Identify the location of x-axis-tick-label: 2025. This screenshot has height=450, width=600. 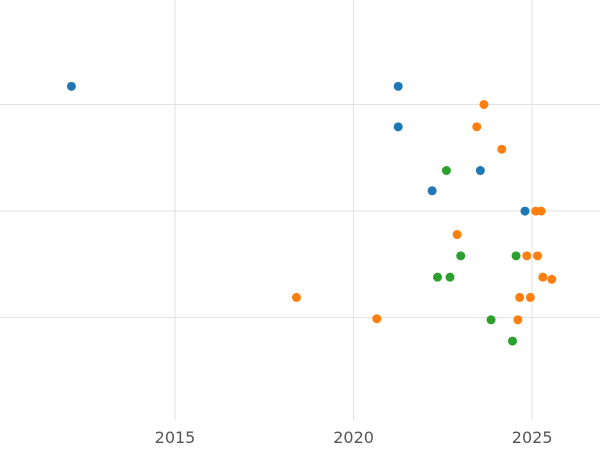
(532, 437).